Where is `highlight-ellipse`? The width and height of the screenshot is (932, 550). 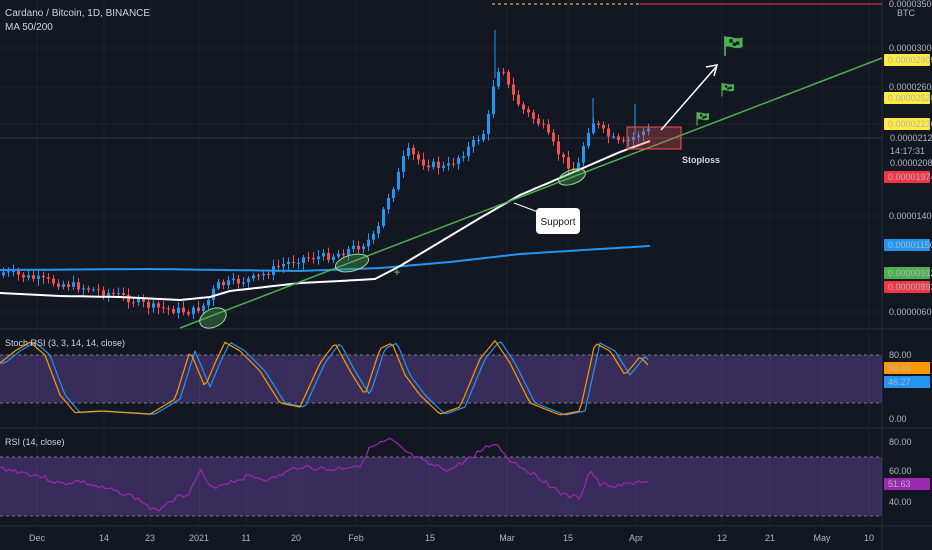
highlight-ellipse is located at coordinates (572, 177).